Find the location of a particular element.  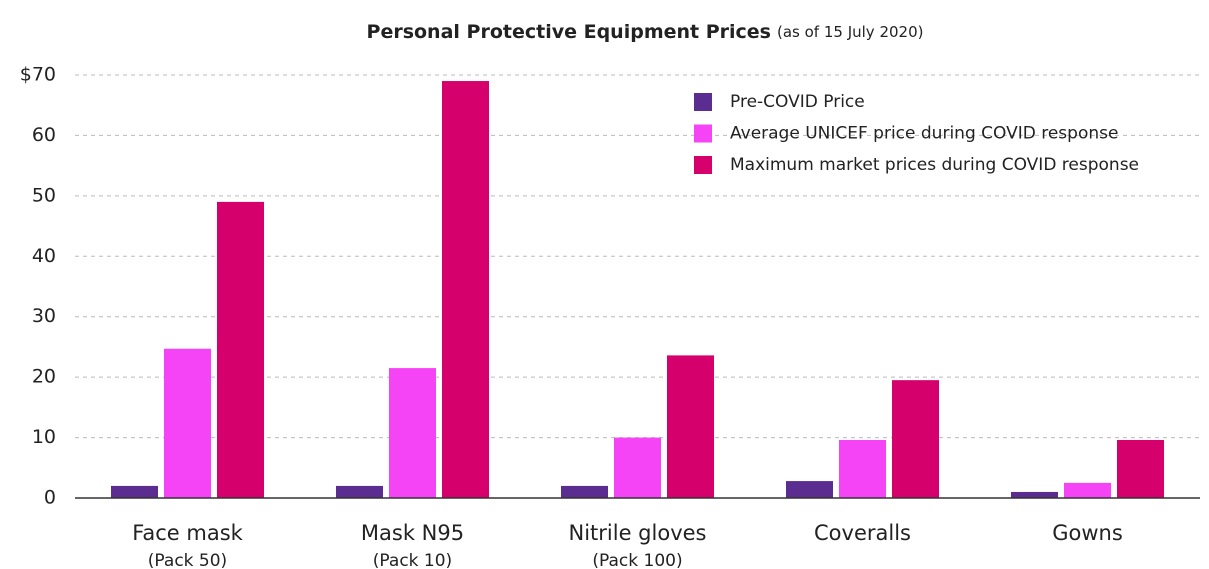

chart-subtitle: (as of 15 July 2020) is located at coordinates (850, 32).